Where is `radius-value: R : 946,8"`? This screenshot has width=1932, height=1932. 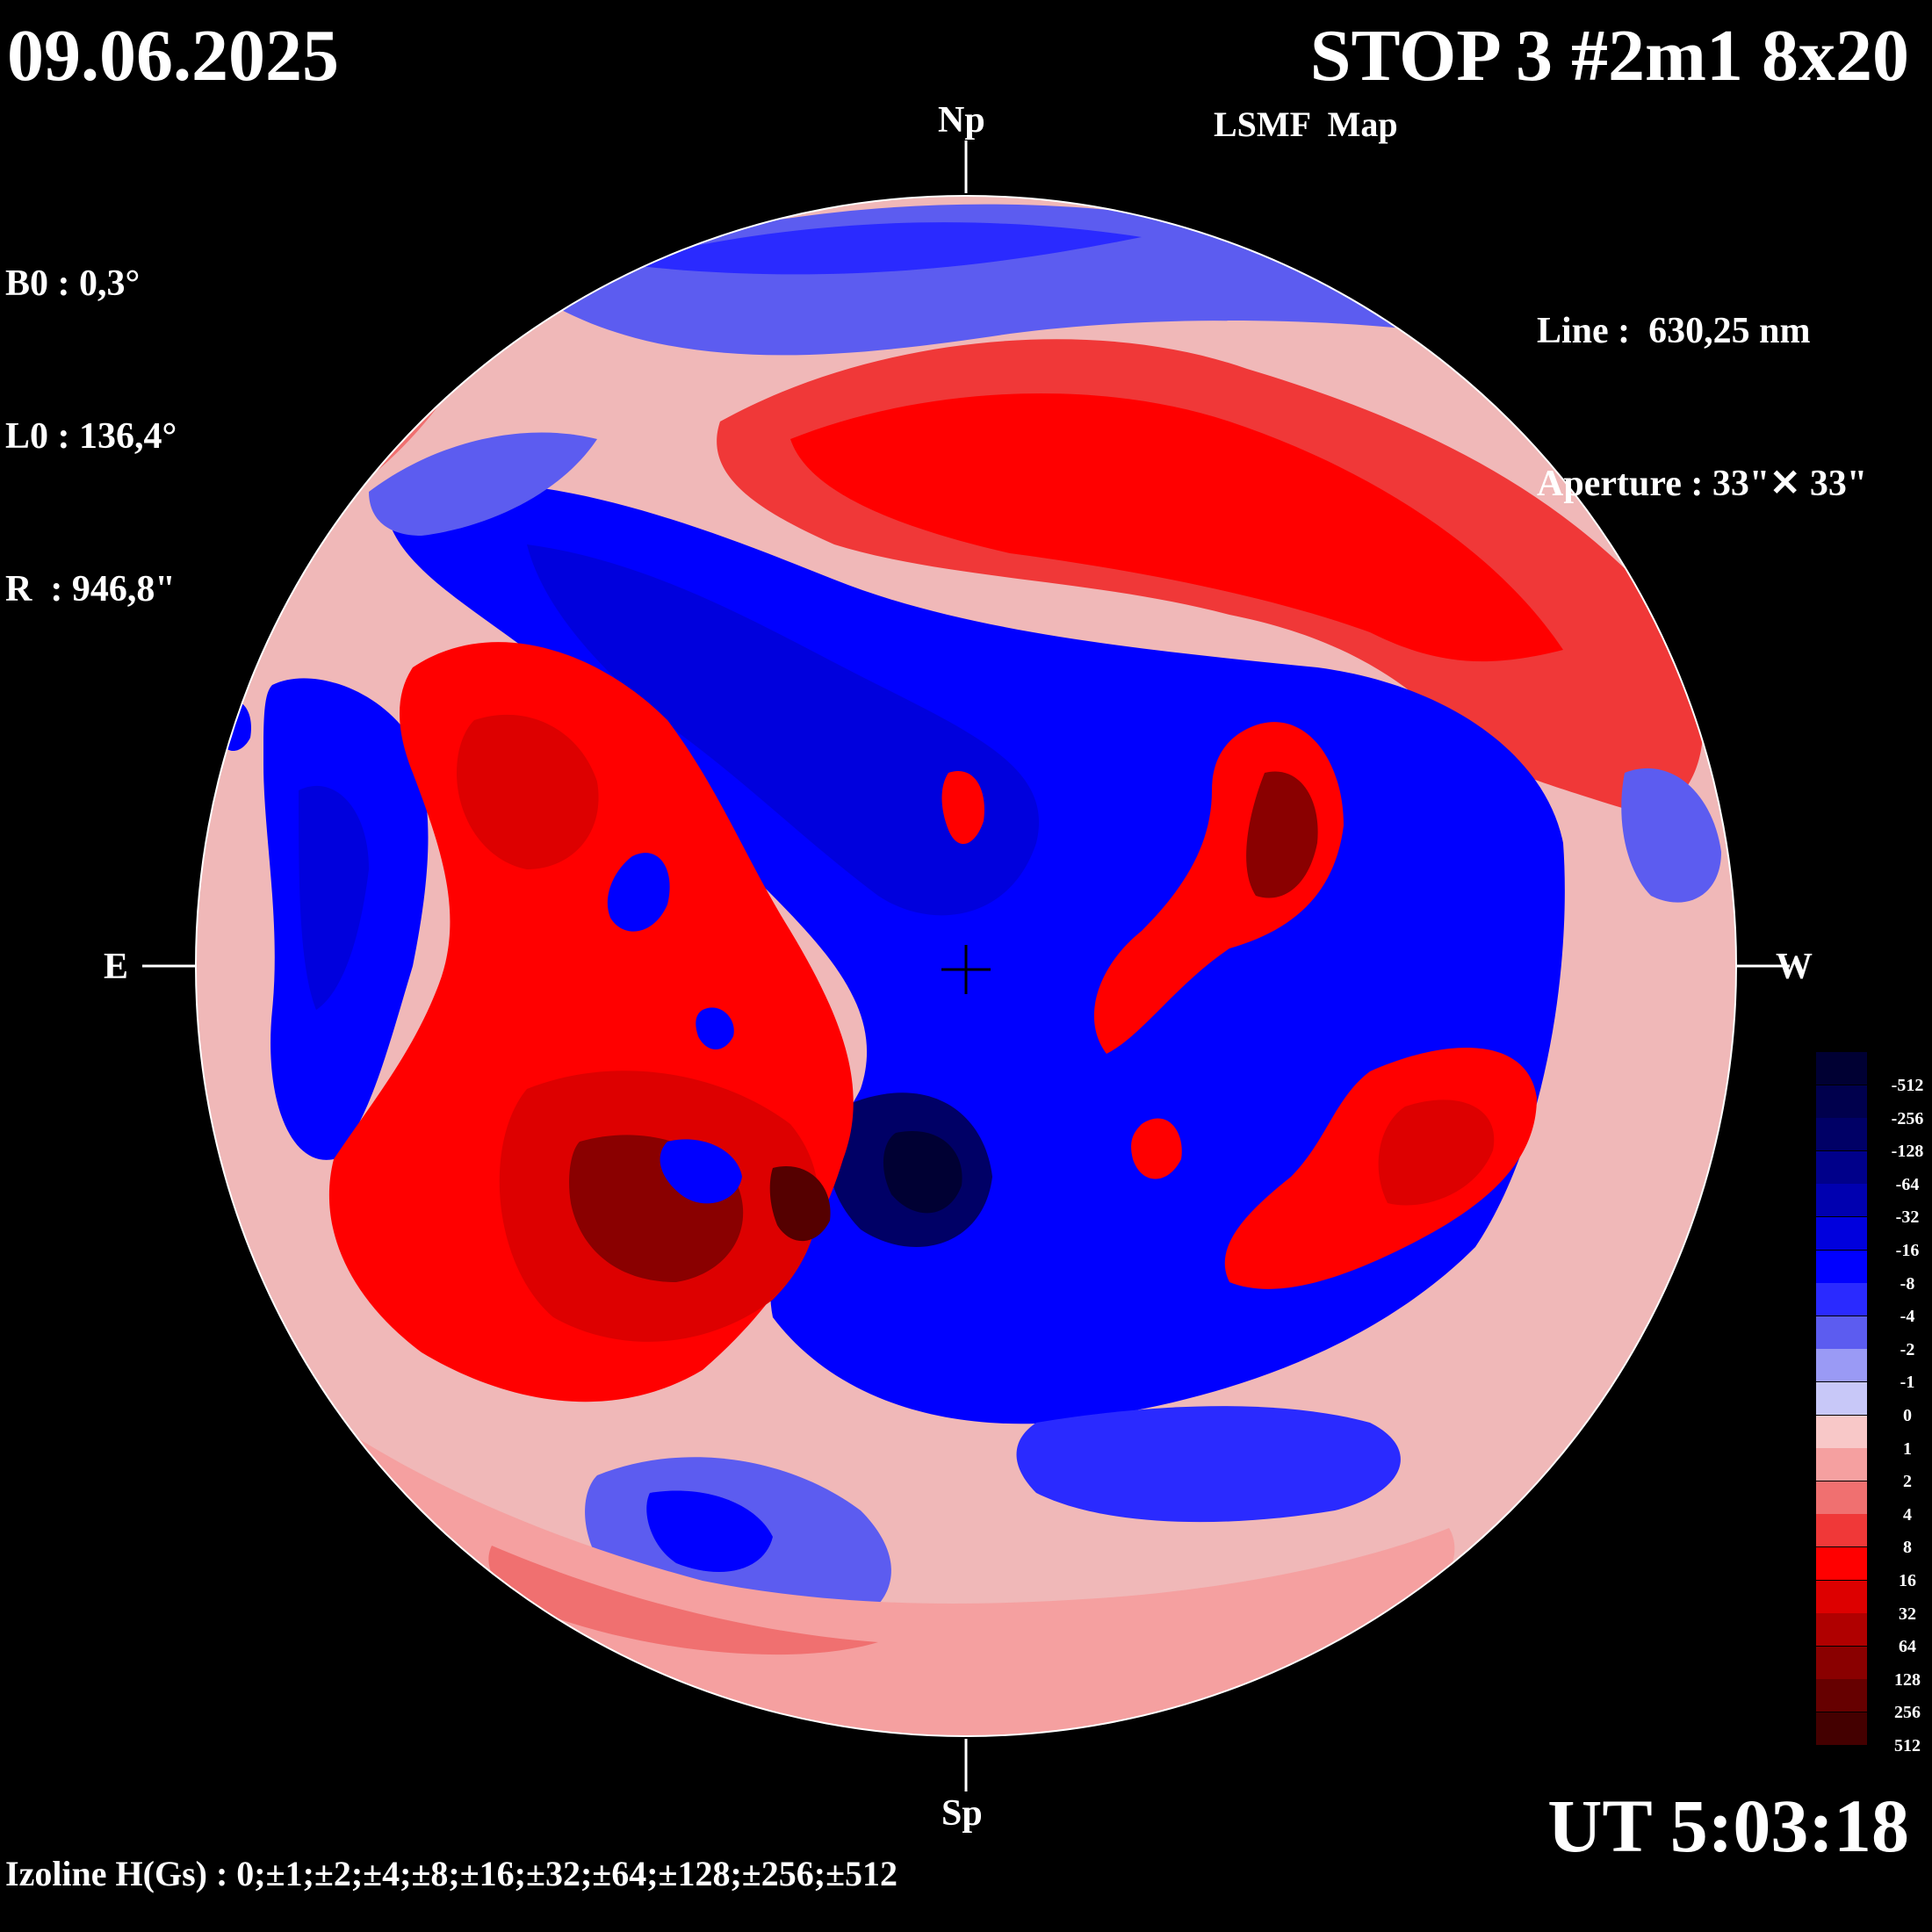
radius-value: R : 946,8" is located at coordinates (90, 589).